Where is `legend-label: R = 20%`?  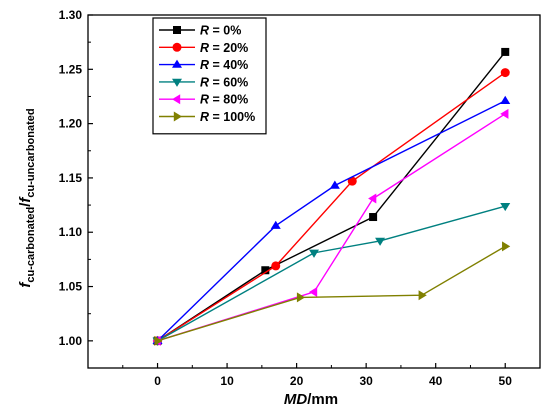
legend-label: R = 20% is located at coordinates (224, 48).